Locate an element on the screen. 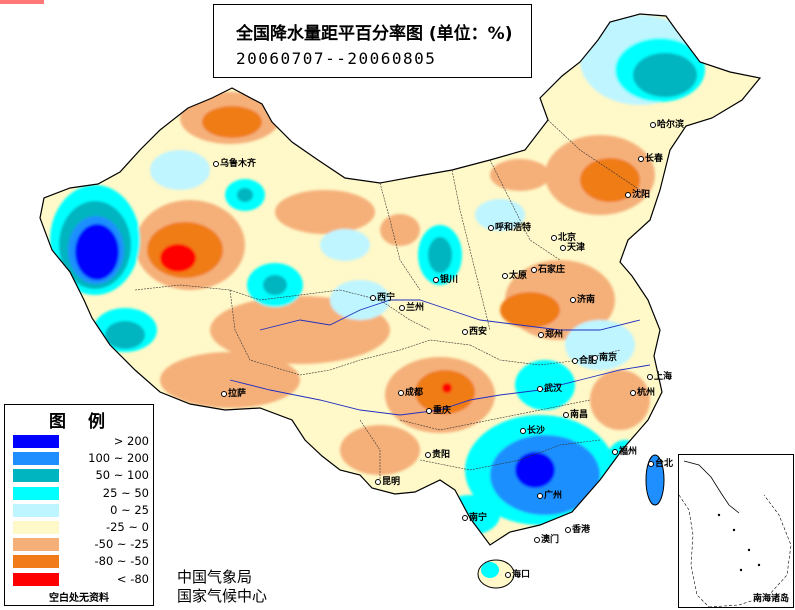  city-label: 银川 is located at coordinates (445, 278).